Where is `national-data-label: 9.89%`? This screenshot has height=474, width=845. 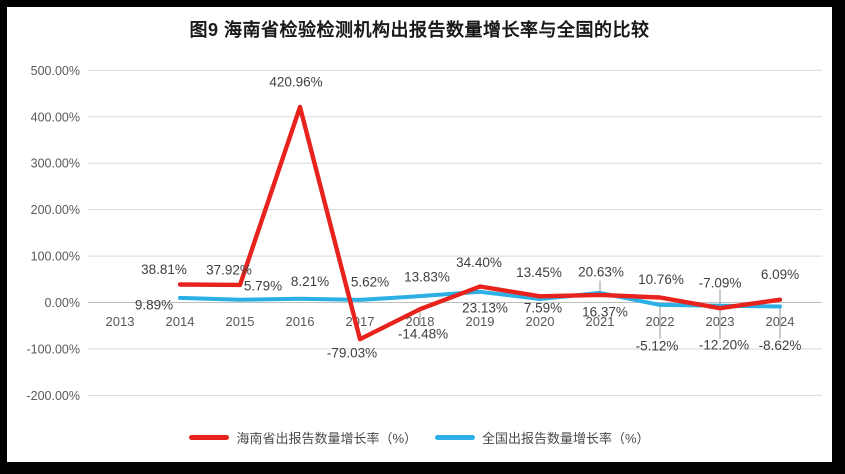
national-data-label: 9.89% is located at coordinates (154, 304).